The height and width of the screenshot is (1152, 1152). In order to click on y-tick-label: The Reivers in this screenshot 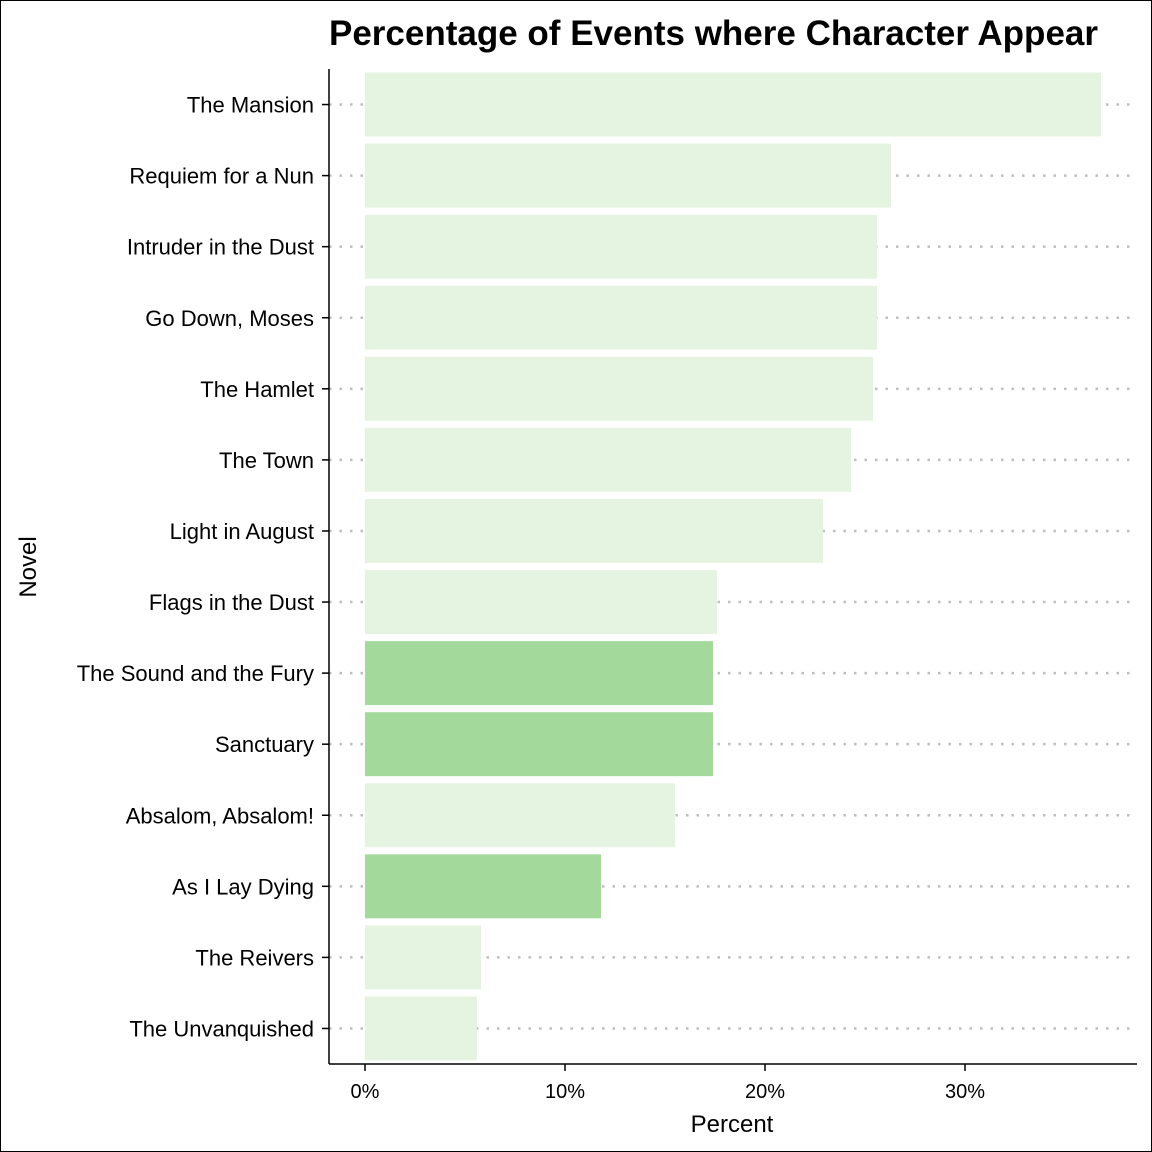, I will do `click(254, 957)`.